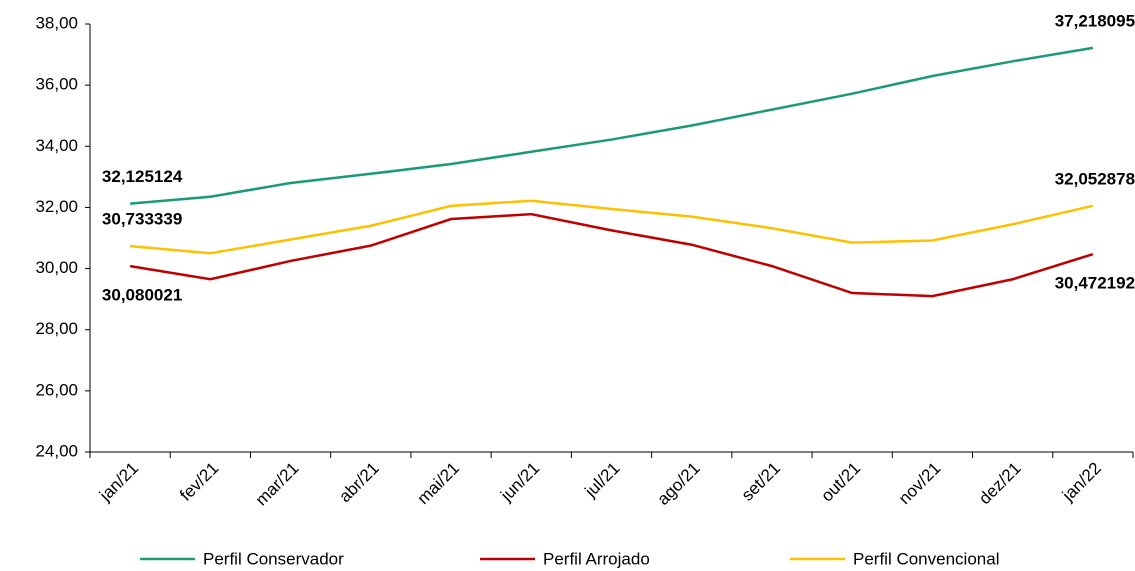 Image resolution: width=1135 pixels, height=571 pixels. What do you see at coordinates (359, 483) in the screenshot?
I see `x-tick-label: abr/21` at bounding box center [359, 483].